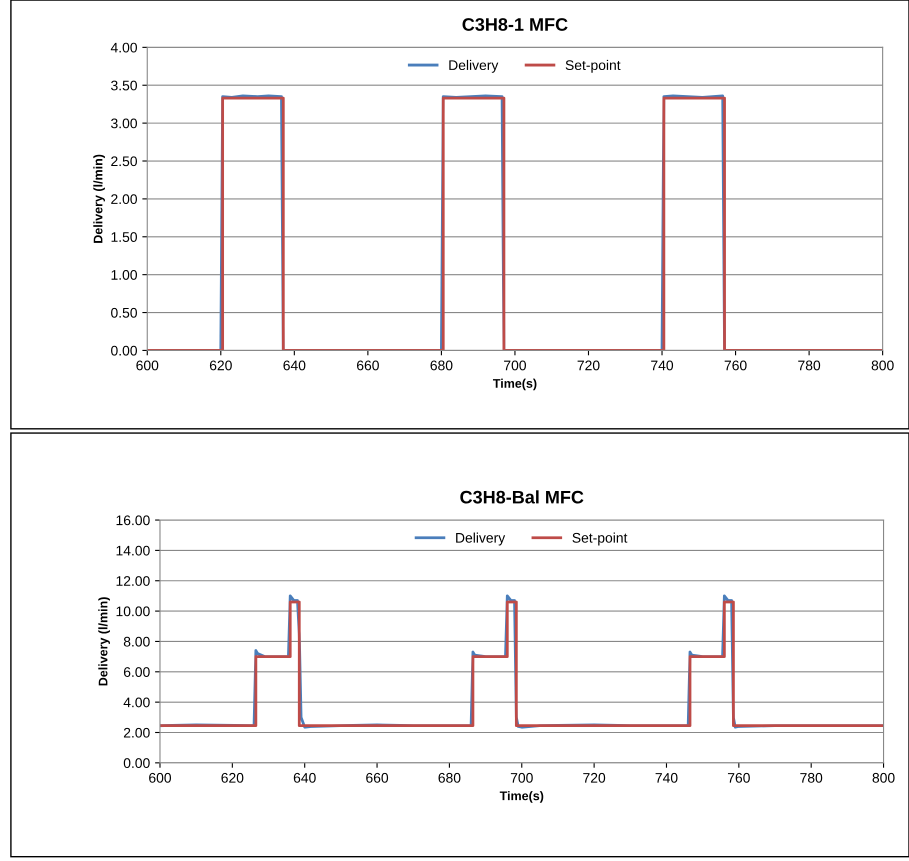  I want to click on y-tick-label: 16.00, so click(133, 520).